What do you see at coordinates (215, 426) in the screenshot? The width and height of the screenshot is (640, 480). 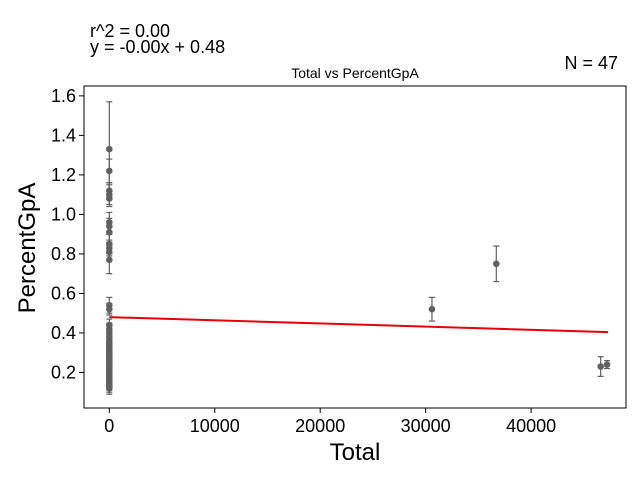 I see `x-tick-label-1: 10000` at bounding box center [215, 426].